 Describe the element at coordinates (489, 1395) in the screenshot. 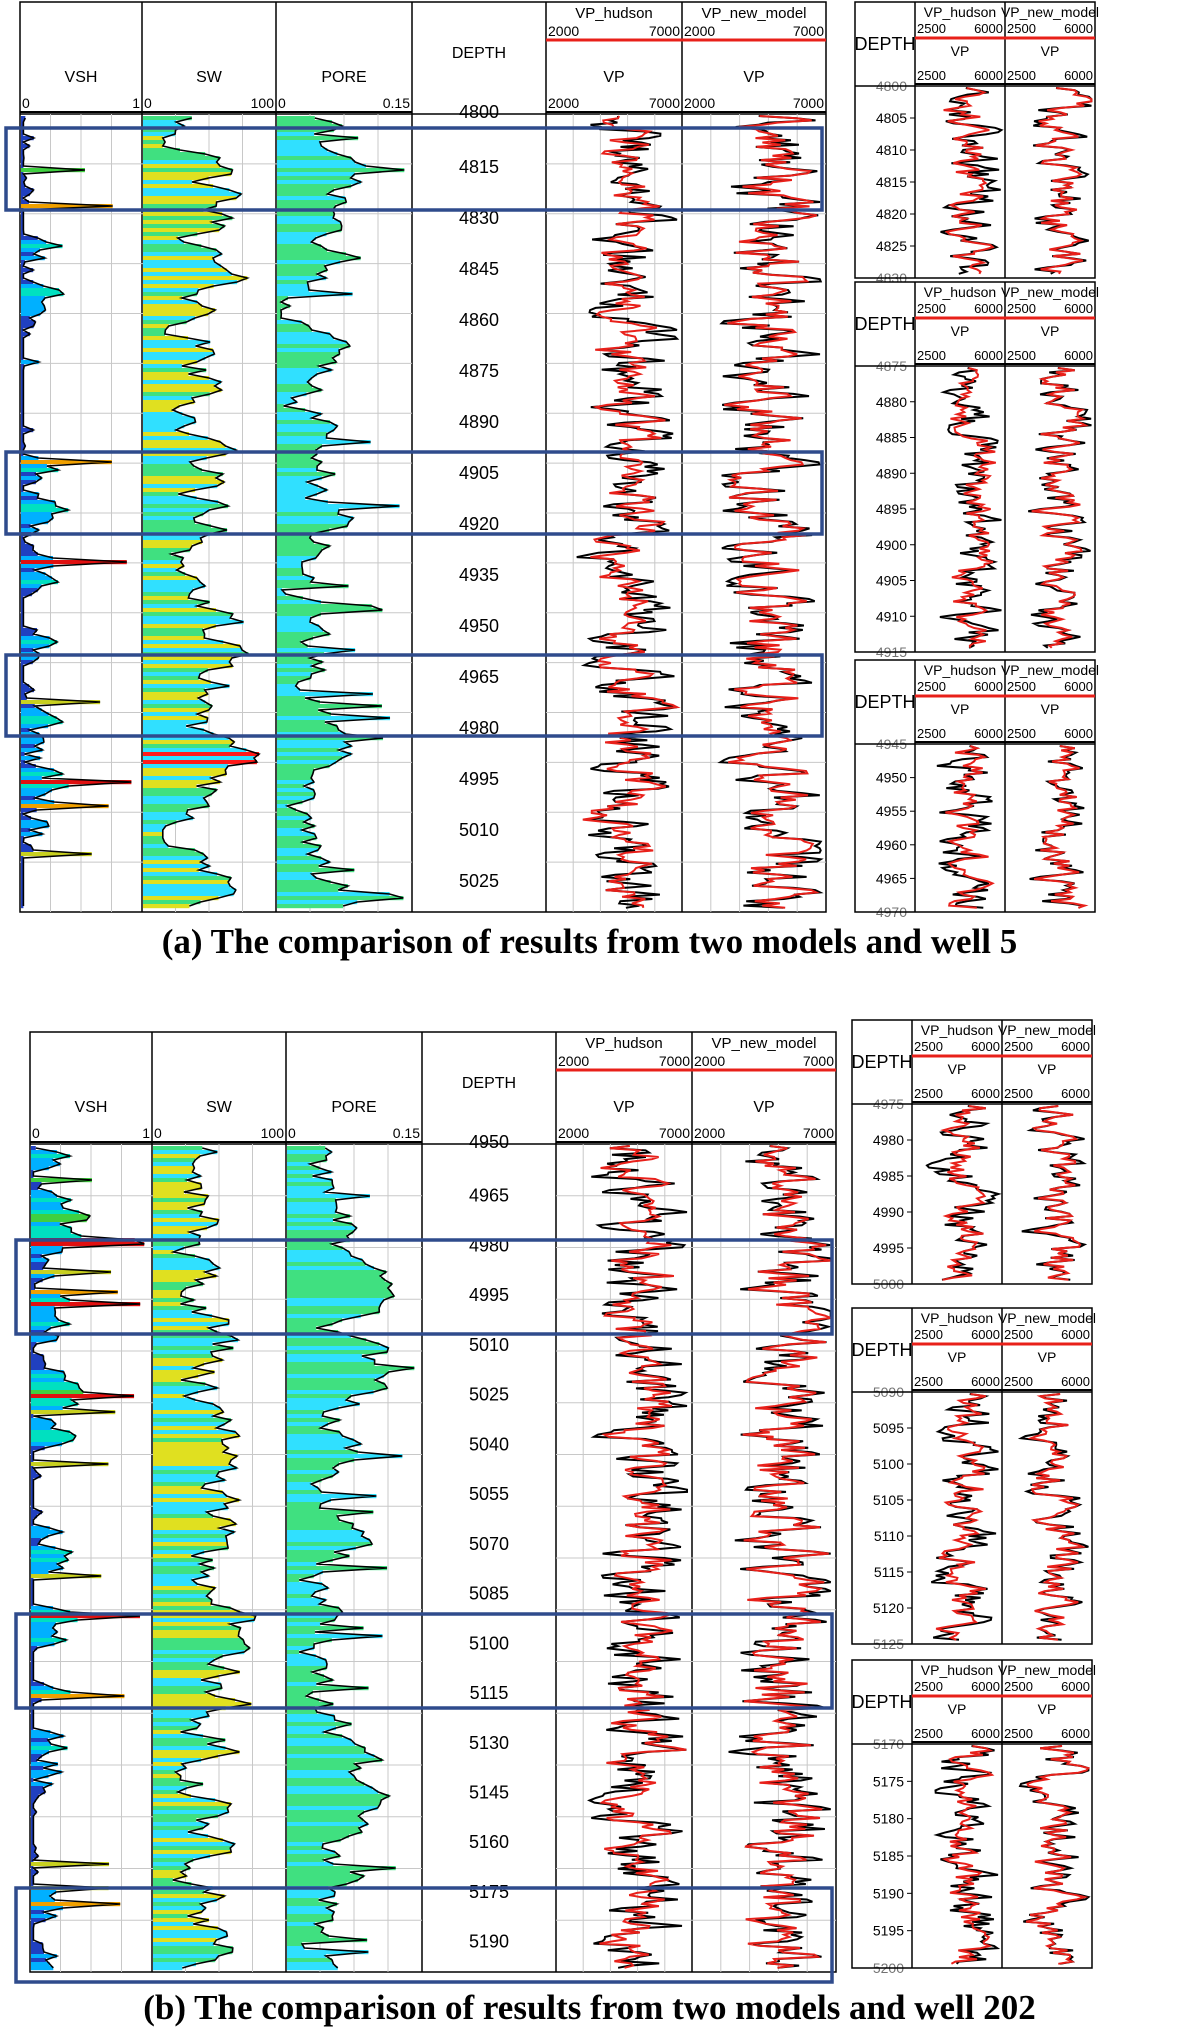

I see `panel-b-depth-label: 5025` at that location.